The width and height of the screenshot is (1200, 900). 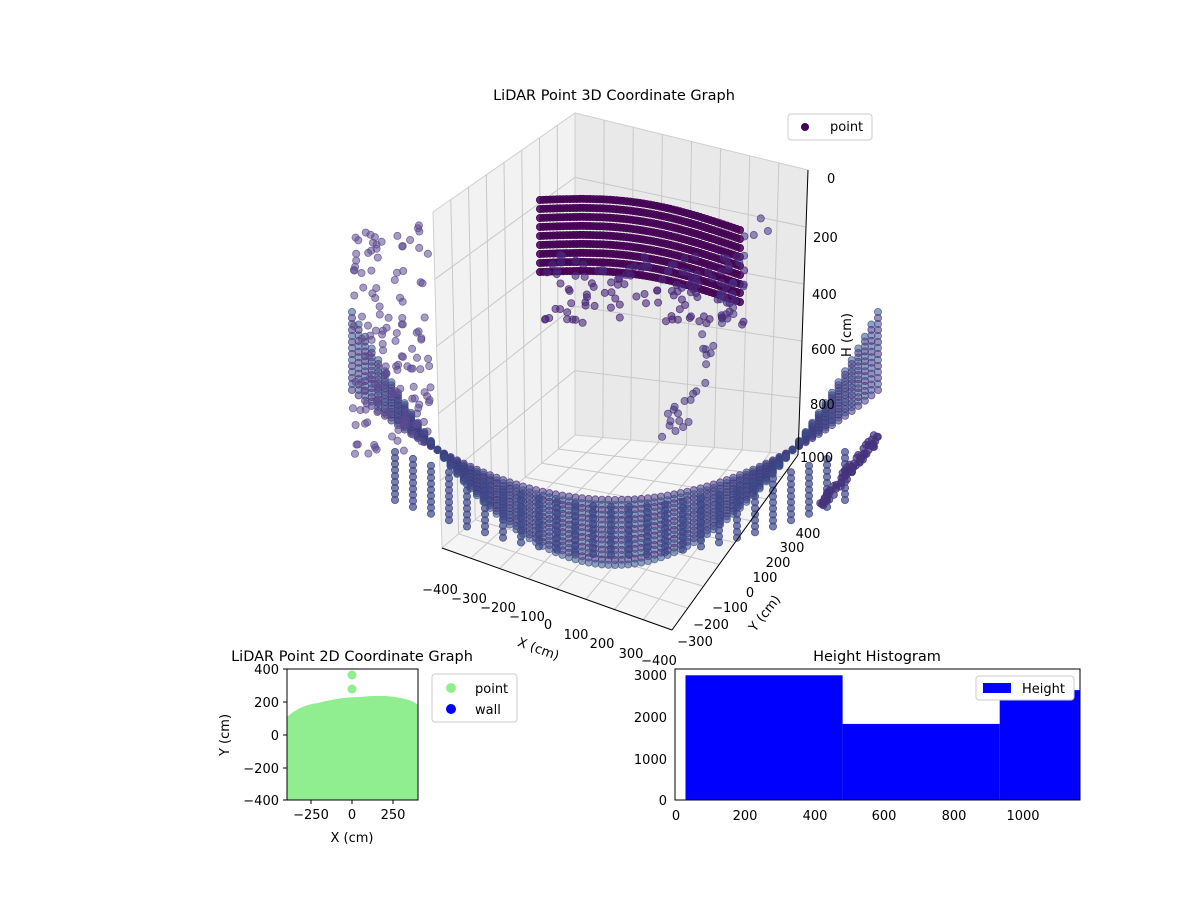 I want to click on y-tick-label: 400, so click(x=266, y=670).